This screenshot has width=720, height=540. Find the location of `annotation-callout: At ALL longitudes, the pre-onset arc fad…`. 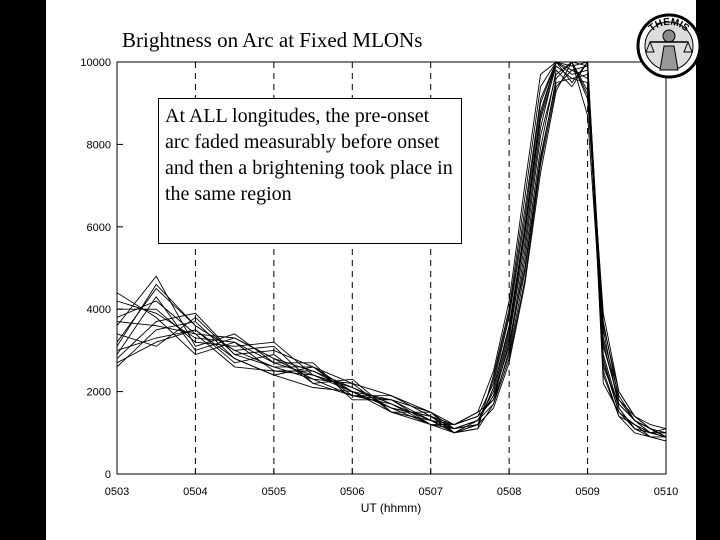

annotation-callout: At ALL longitudes, the pre-onset arc fad… is located at coordinates (310, 171).